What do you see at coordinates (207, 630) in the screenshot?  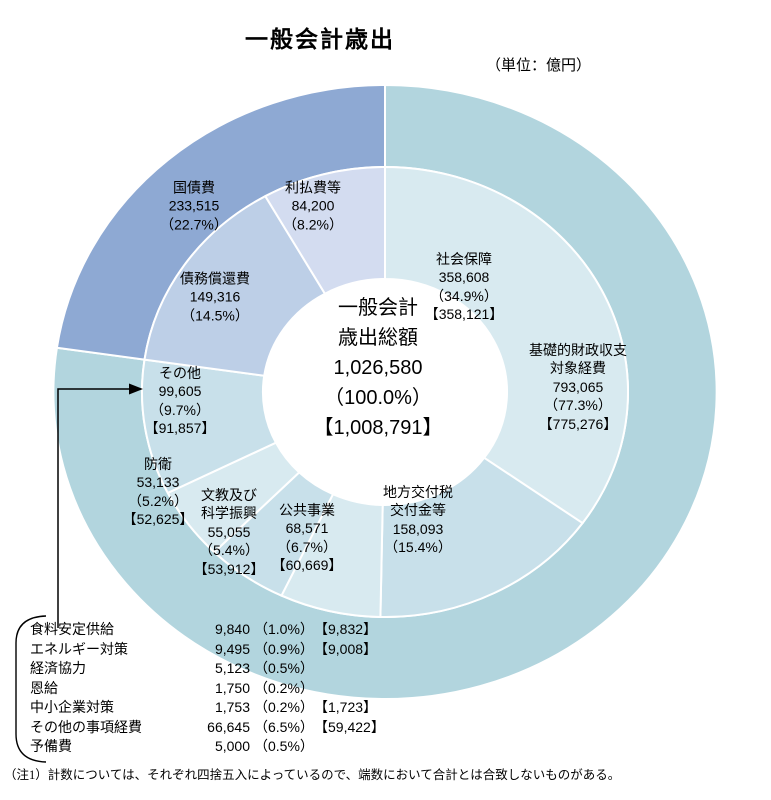 I see `breakdown-row: 食料安定供給 9,840 （1.0%） 【9,832】` at bounding box center [207, 630].